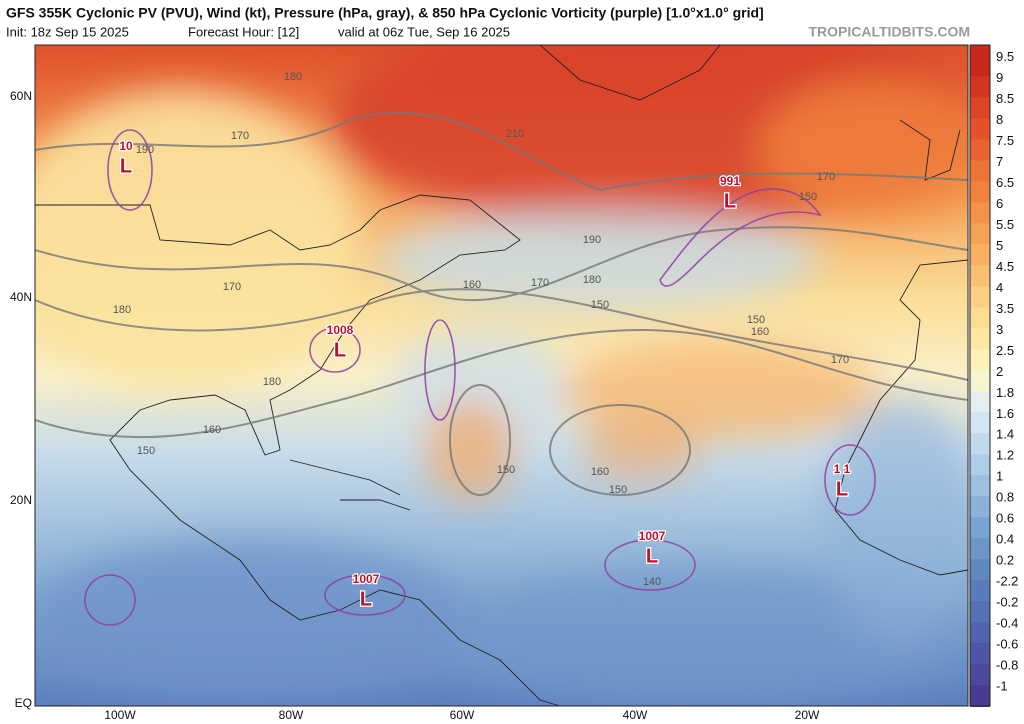 Image resolution: width=1024 pixels, height=724 pixels. What do you see at coordinates (1007, 581) in the screenshot?
I see `colorbar-label: -2.2` at bounding box center [1007, 581].